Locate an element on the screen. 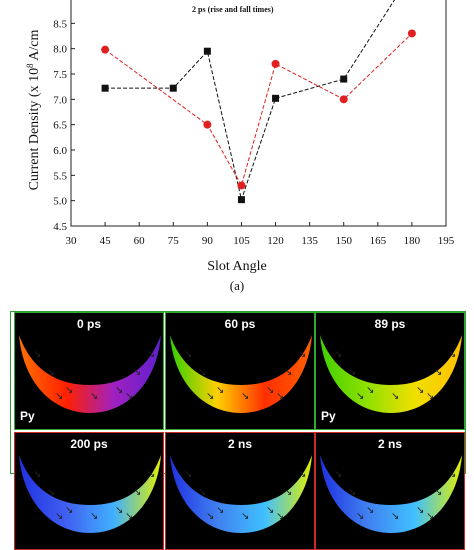  snapshot-time-label: 89 ps is located at coordinates (390, 324).